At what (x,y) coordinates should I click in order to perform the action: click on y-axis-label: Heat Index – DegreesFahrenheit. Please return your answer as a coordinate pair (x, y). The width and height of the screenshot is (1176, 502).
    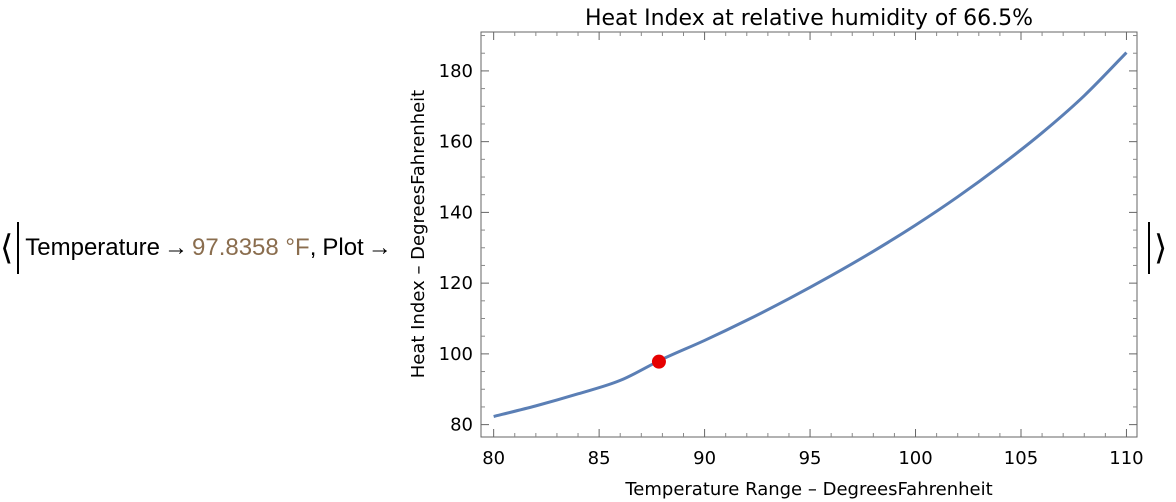
    Looking at the image, I should click on (418, 234).